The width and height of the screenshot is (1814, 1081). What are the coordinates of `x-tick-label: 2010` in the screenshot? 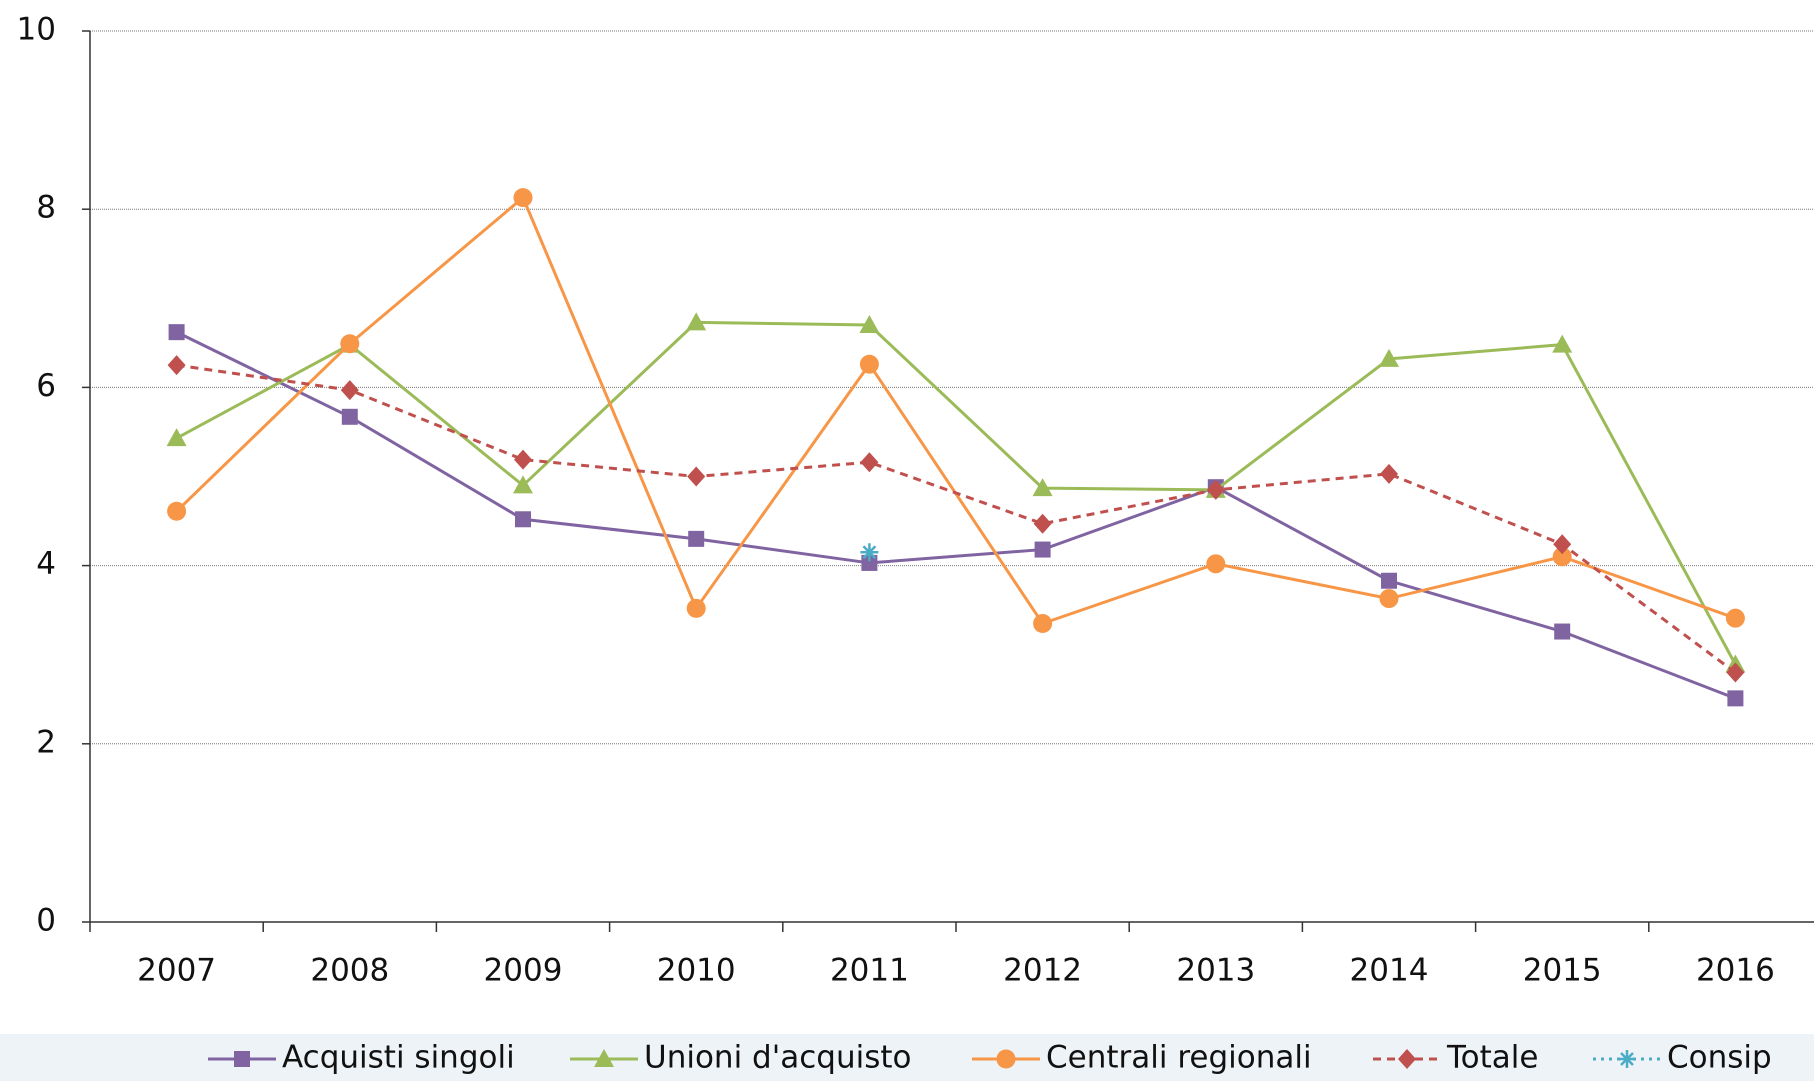 It's located at (696, 971).